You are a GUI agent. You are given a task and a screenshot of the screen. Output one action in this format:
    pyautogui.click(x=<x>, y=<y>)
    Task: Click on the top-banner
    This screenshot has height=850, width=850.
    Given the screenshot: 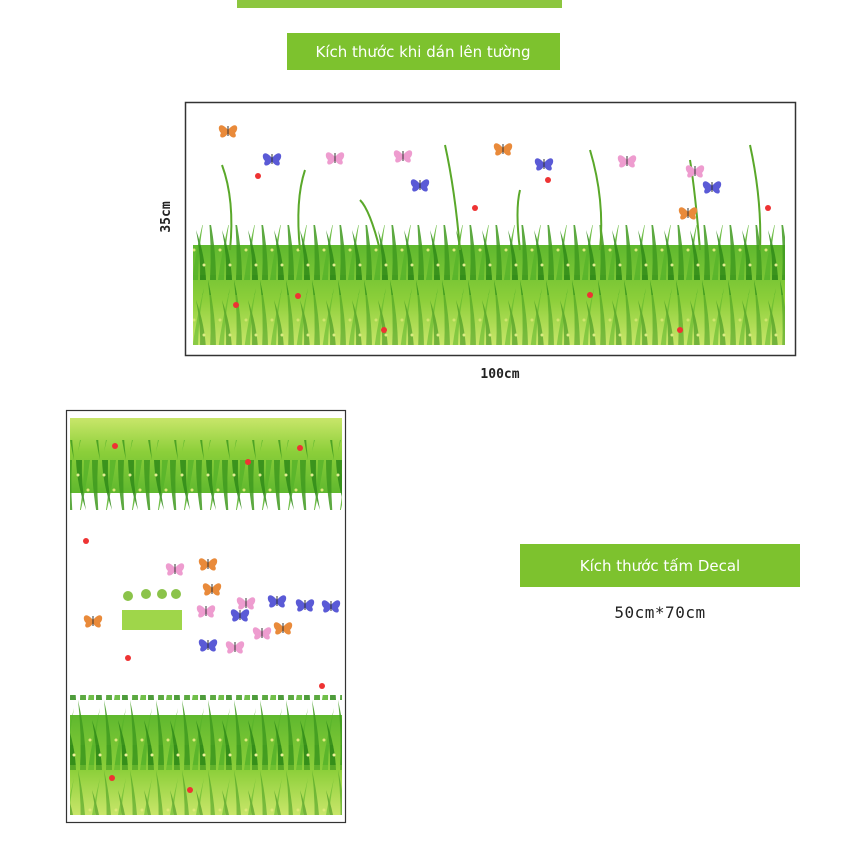 What is the action you would take?
    pyautogui.click(x=399, y=4)
    